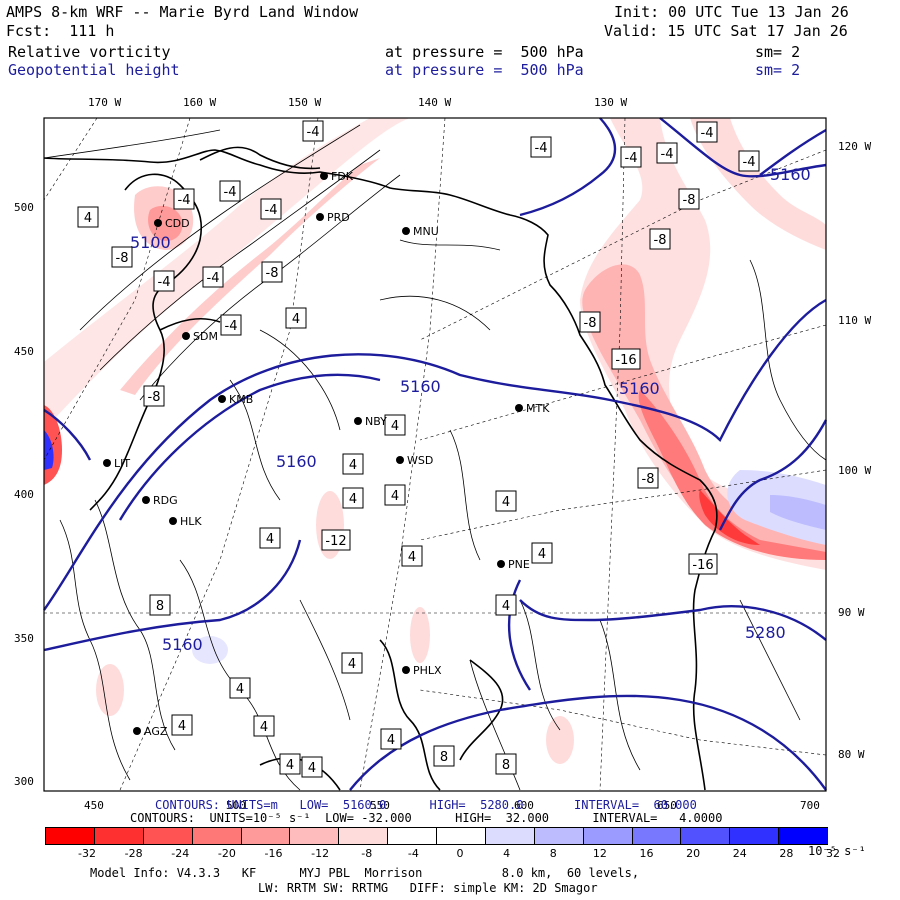 The height and width of the screenshot is (900, 900). What do you see at coordinates (342, 176) in the screenshot?
I see `station-label: FDK` at bounding box center [342, 176].